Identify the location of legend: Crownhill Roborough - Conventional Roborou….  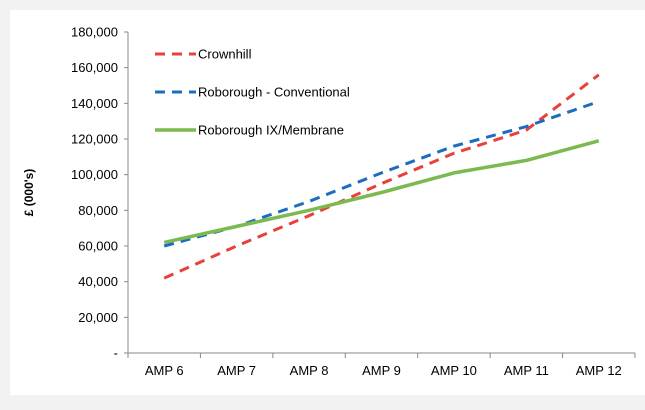
(252, 92).